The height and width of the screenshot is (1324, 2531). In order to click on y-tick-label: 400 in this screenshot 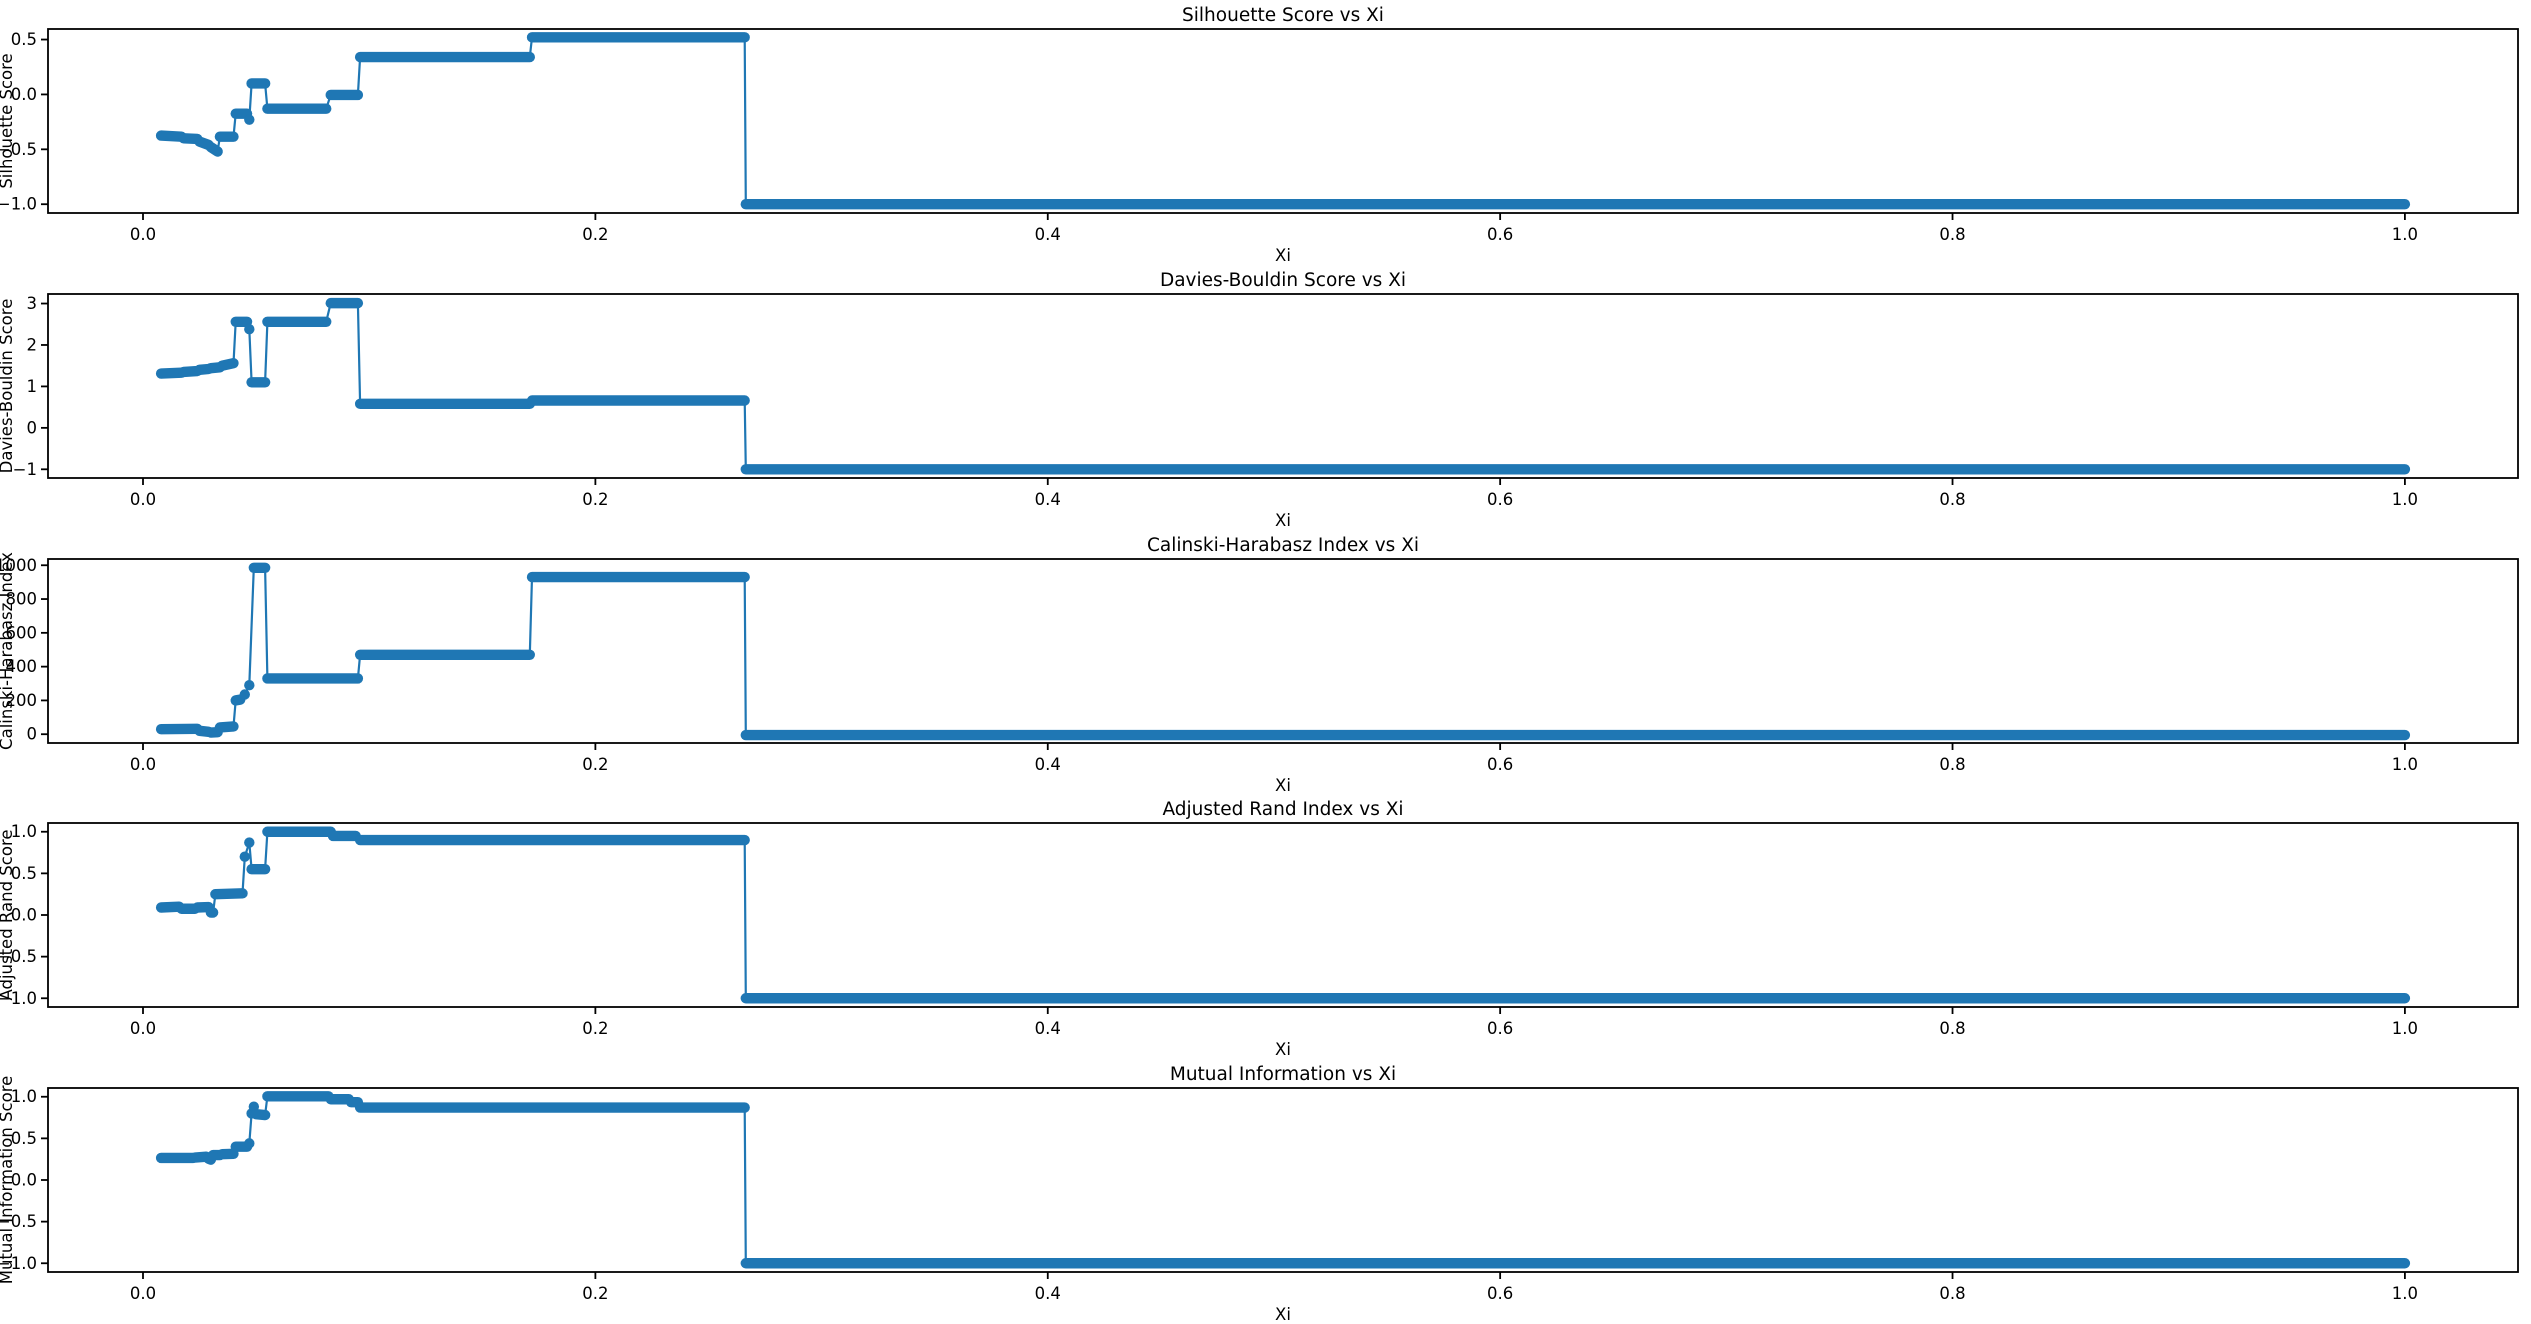, I will do `click(22, 666)`.